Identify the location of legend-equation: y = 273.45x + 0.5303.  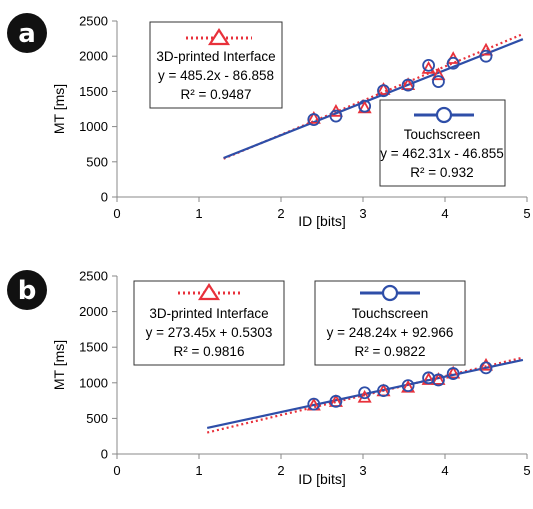
(209, 332).